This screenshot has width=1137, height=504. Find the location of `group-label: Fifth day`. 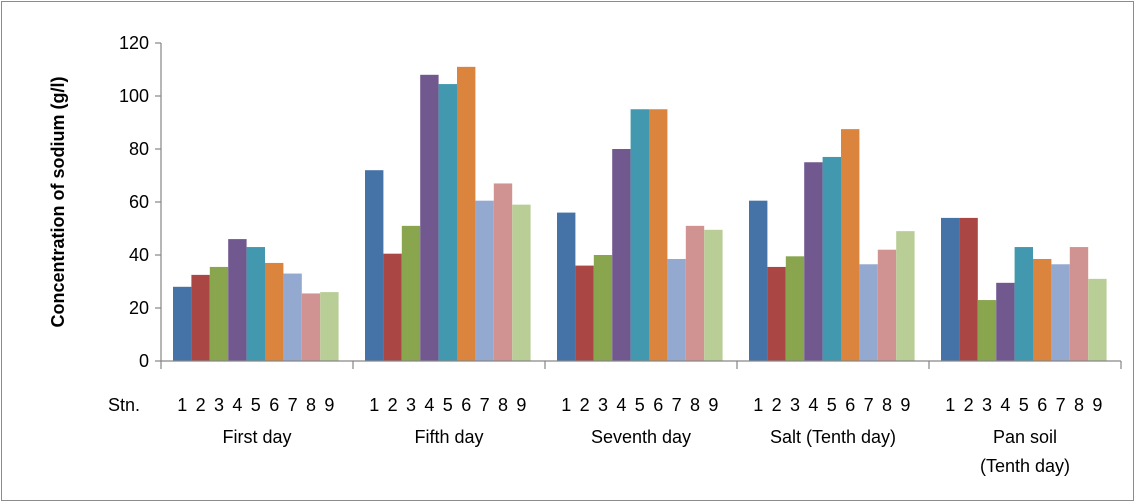

group-label: Fifth day is located at coordinates (448, 437).